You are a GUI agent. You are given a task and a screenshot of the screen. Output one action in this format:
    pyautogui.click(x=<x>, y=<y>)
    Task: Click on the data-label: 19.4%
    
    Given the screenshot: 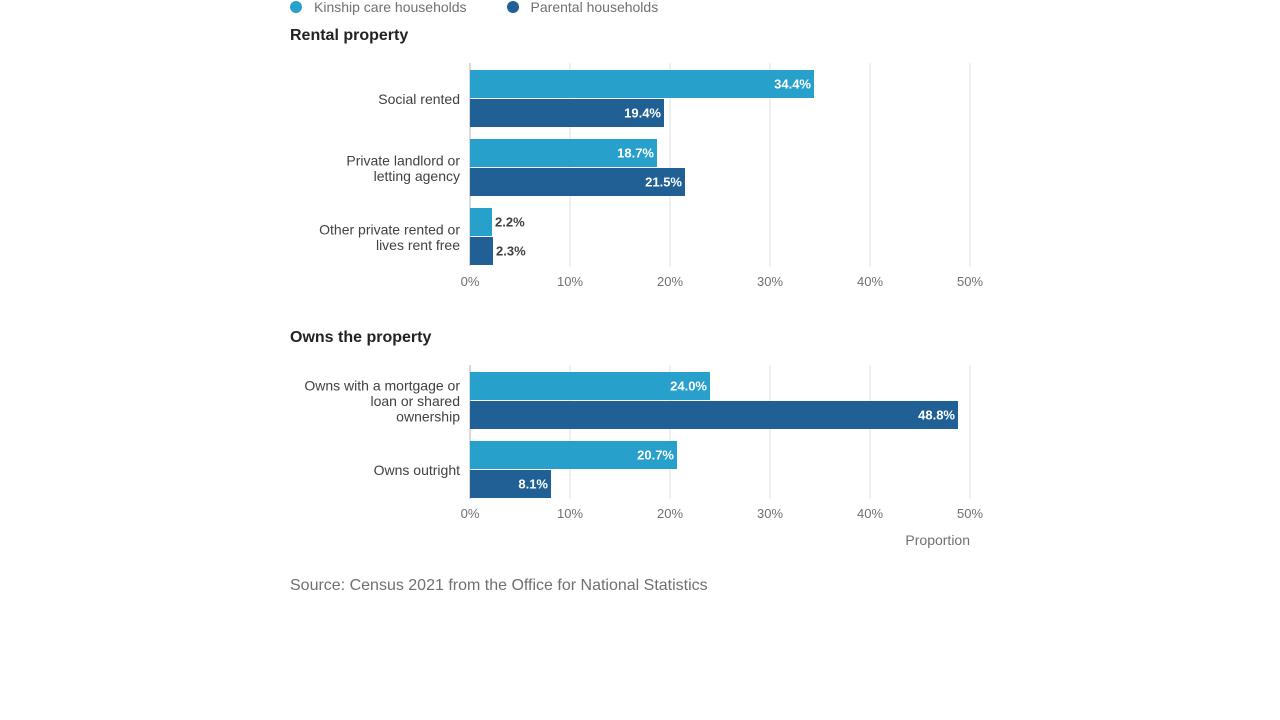 What is the action you would take?
    pyautogui.click(x=642, y=113)
    